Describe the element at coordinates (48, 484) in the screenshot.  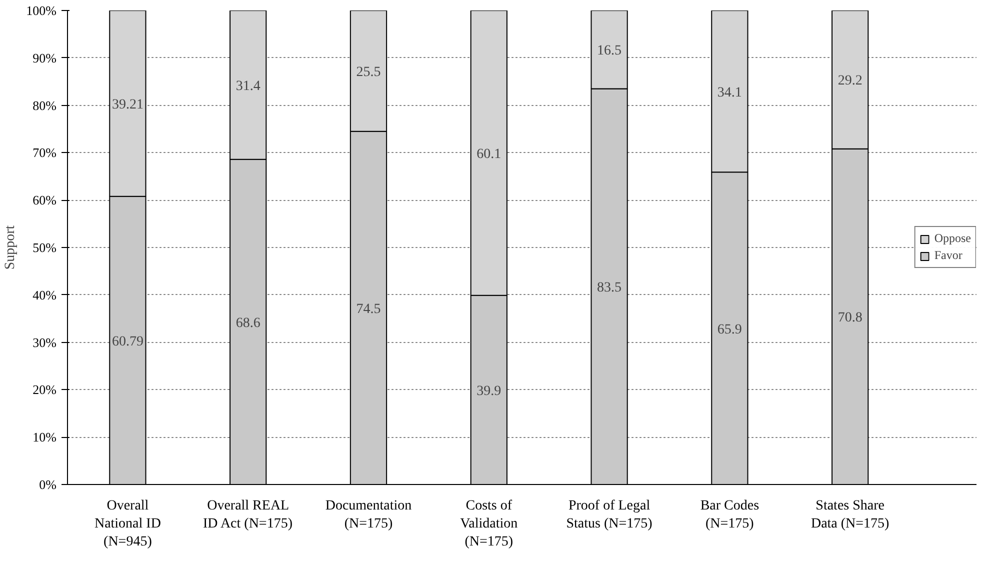
I see `y-tick-label: 0%` at that location.